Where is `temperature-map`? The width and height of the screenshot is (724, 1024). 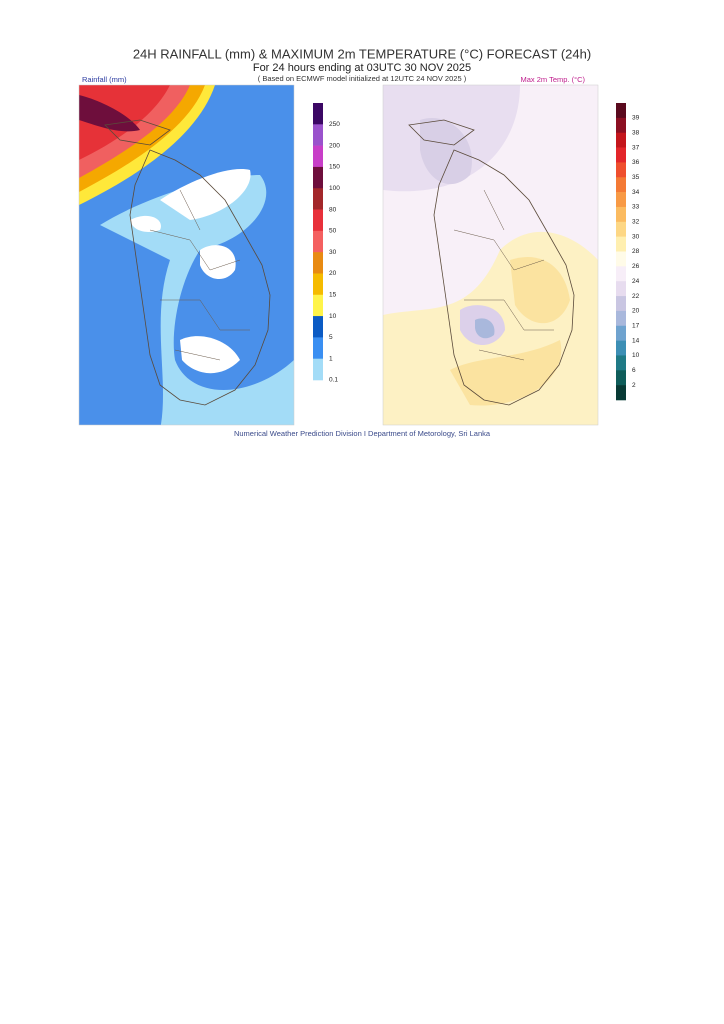
temperature-map is located at coordinates (490, 255).